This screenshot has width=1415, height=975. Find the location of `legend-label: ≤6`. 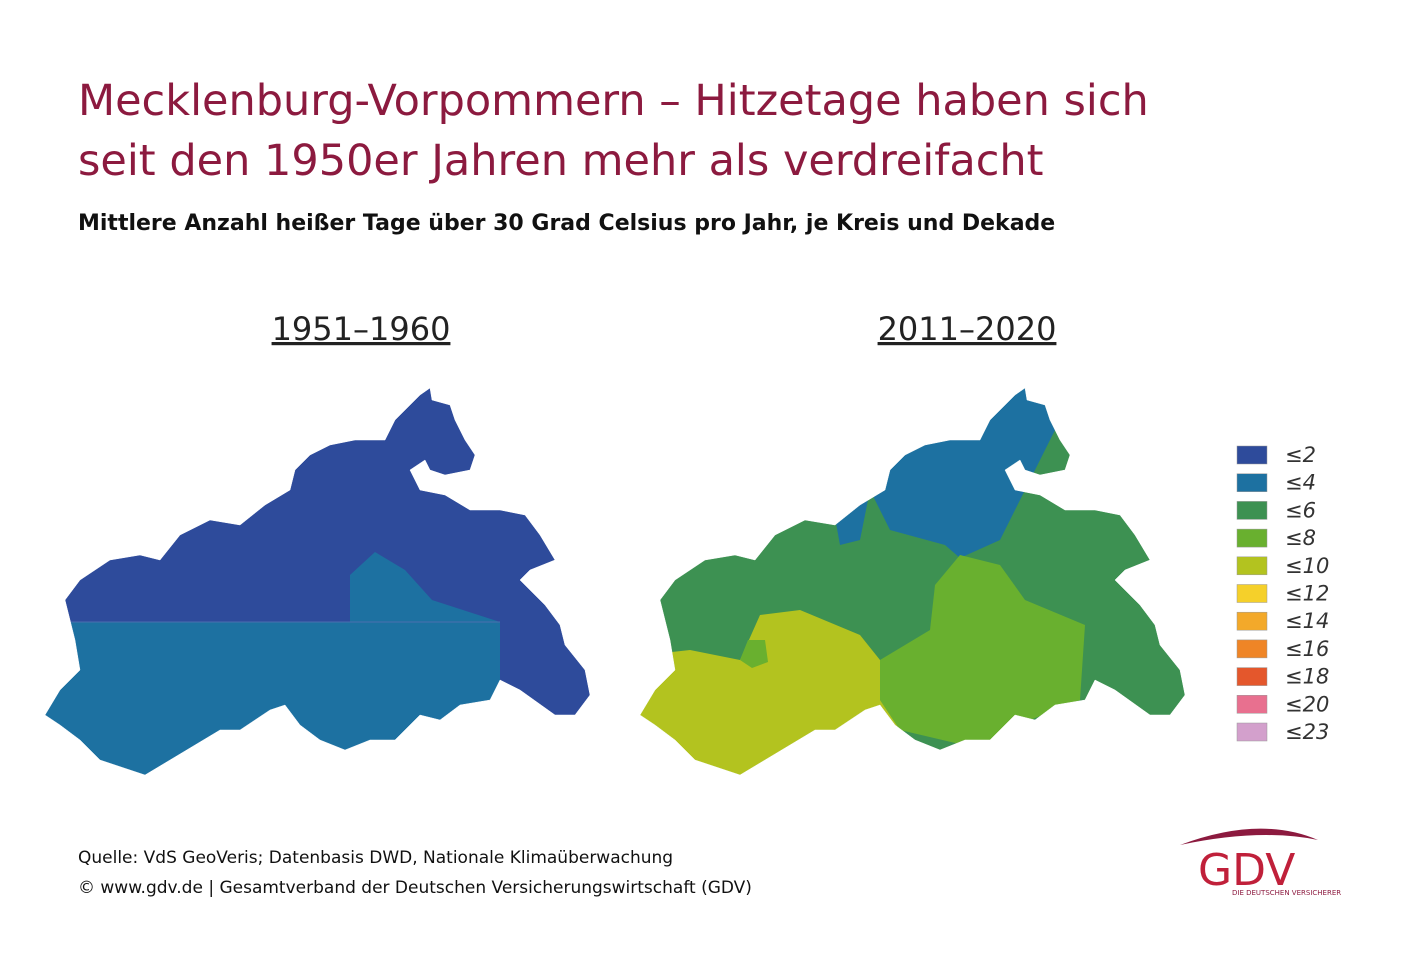

legend-label: ≤6 is located at coordinates (1300, 510).